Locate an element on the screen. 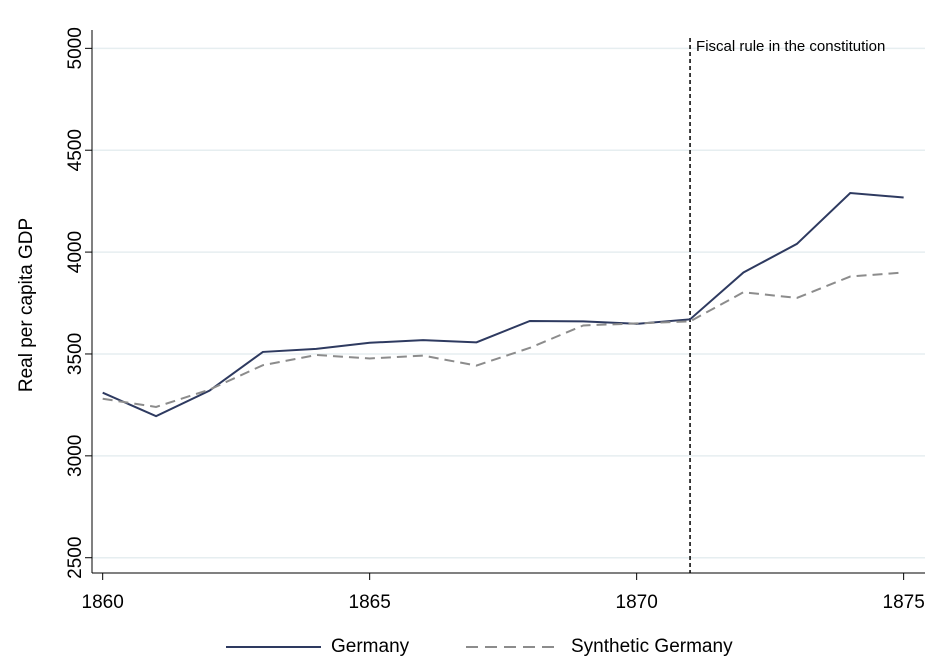 The width and height of the screenshot is (939, 661). legend-label: Germany is located at coordinates (370, 646).